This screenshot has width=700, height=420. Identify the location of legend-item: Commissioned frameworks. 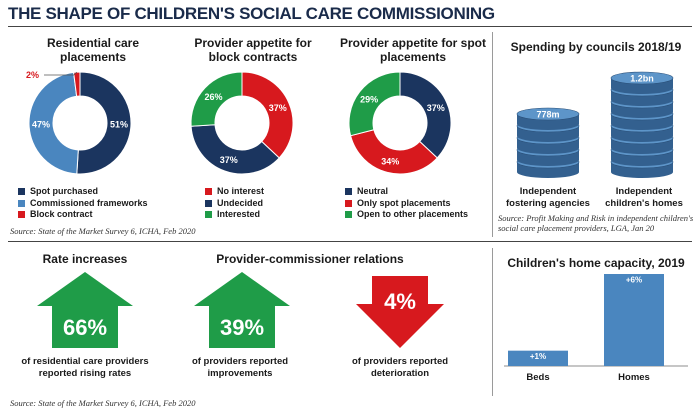
(83, 204).